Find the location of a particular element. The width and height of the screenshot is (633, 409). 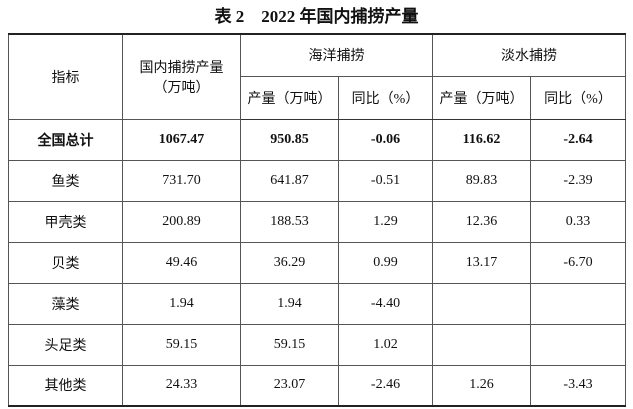

table-cell: 188.53 is located at coordinates (289, 221).